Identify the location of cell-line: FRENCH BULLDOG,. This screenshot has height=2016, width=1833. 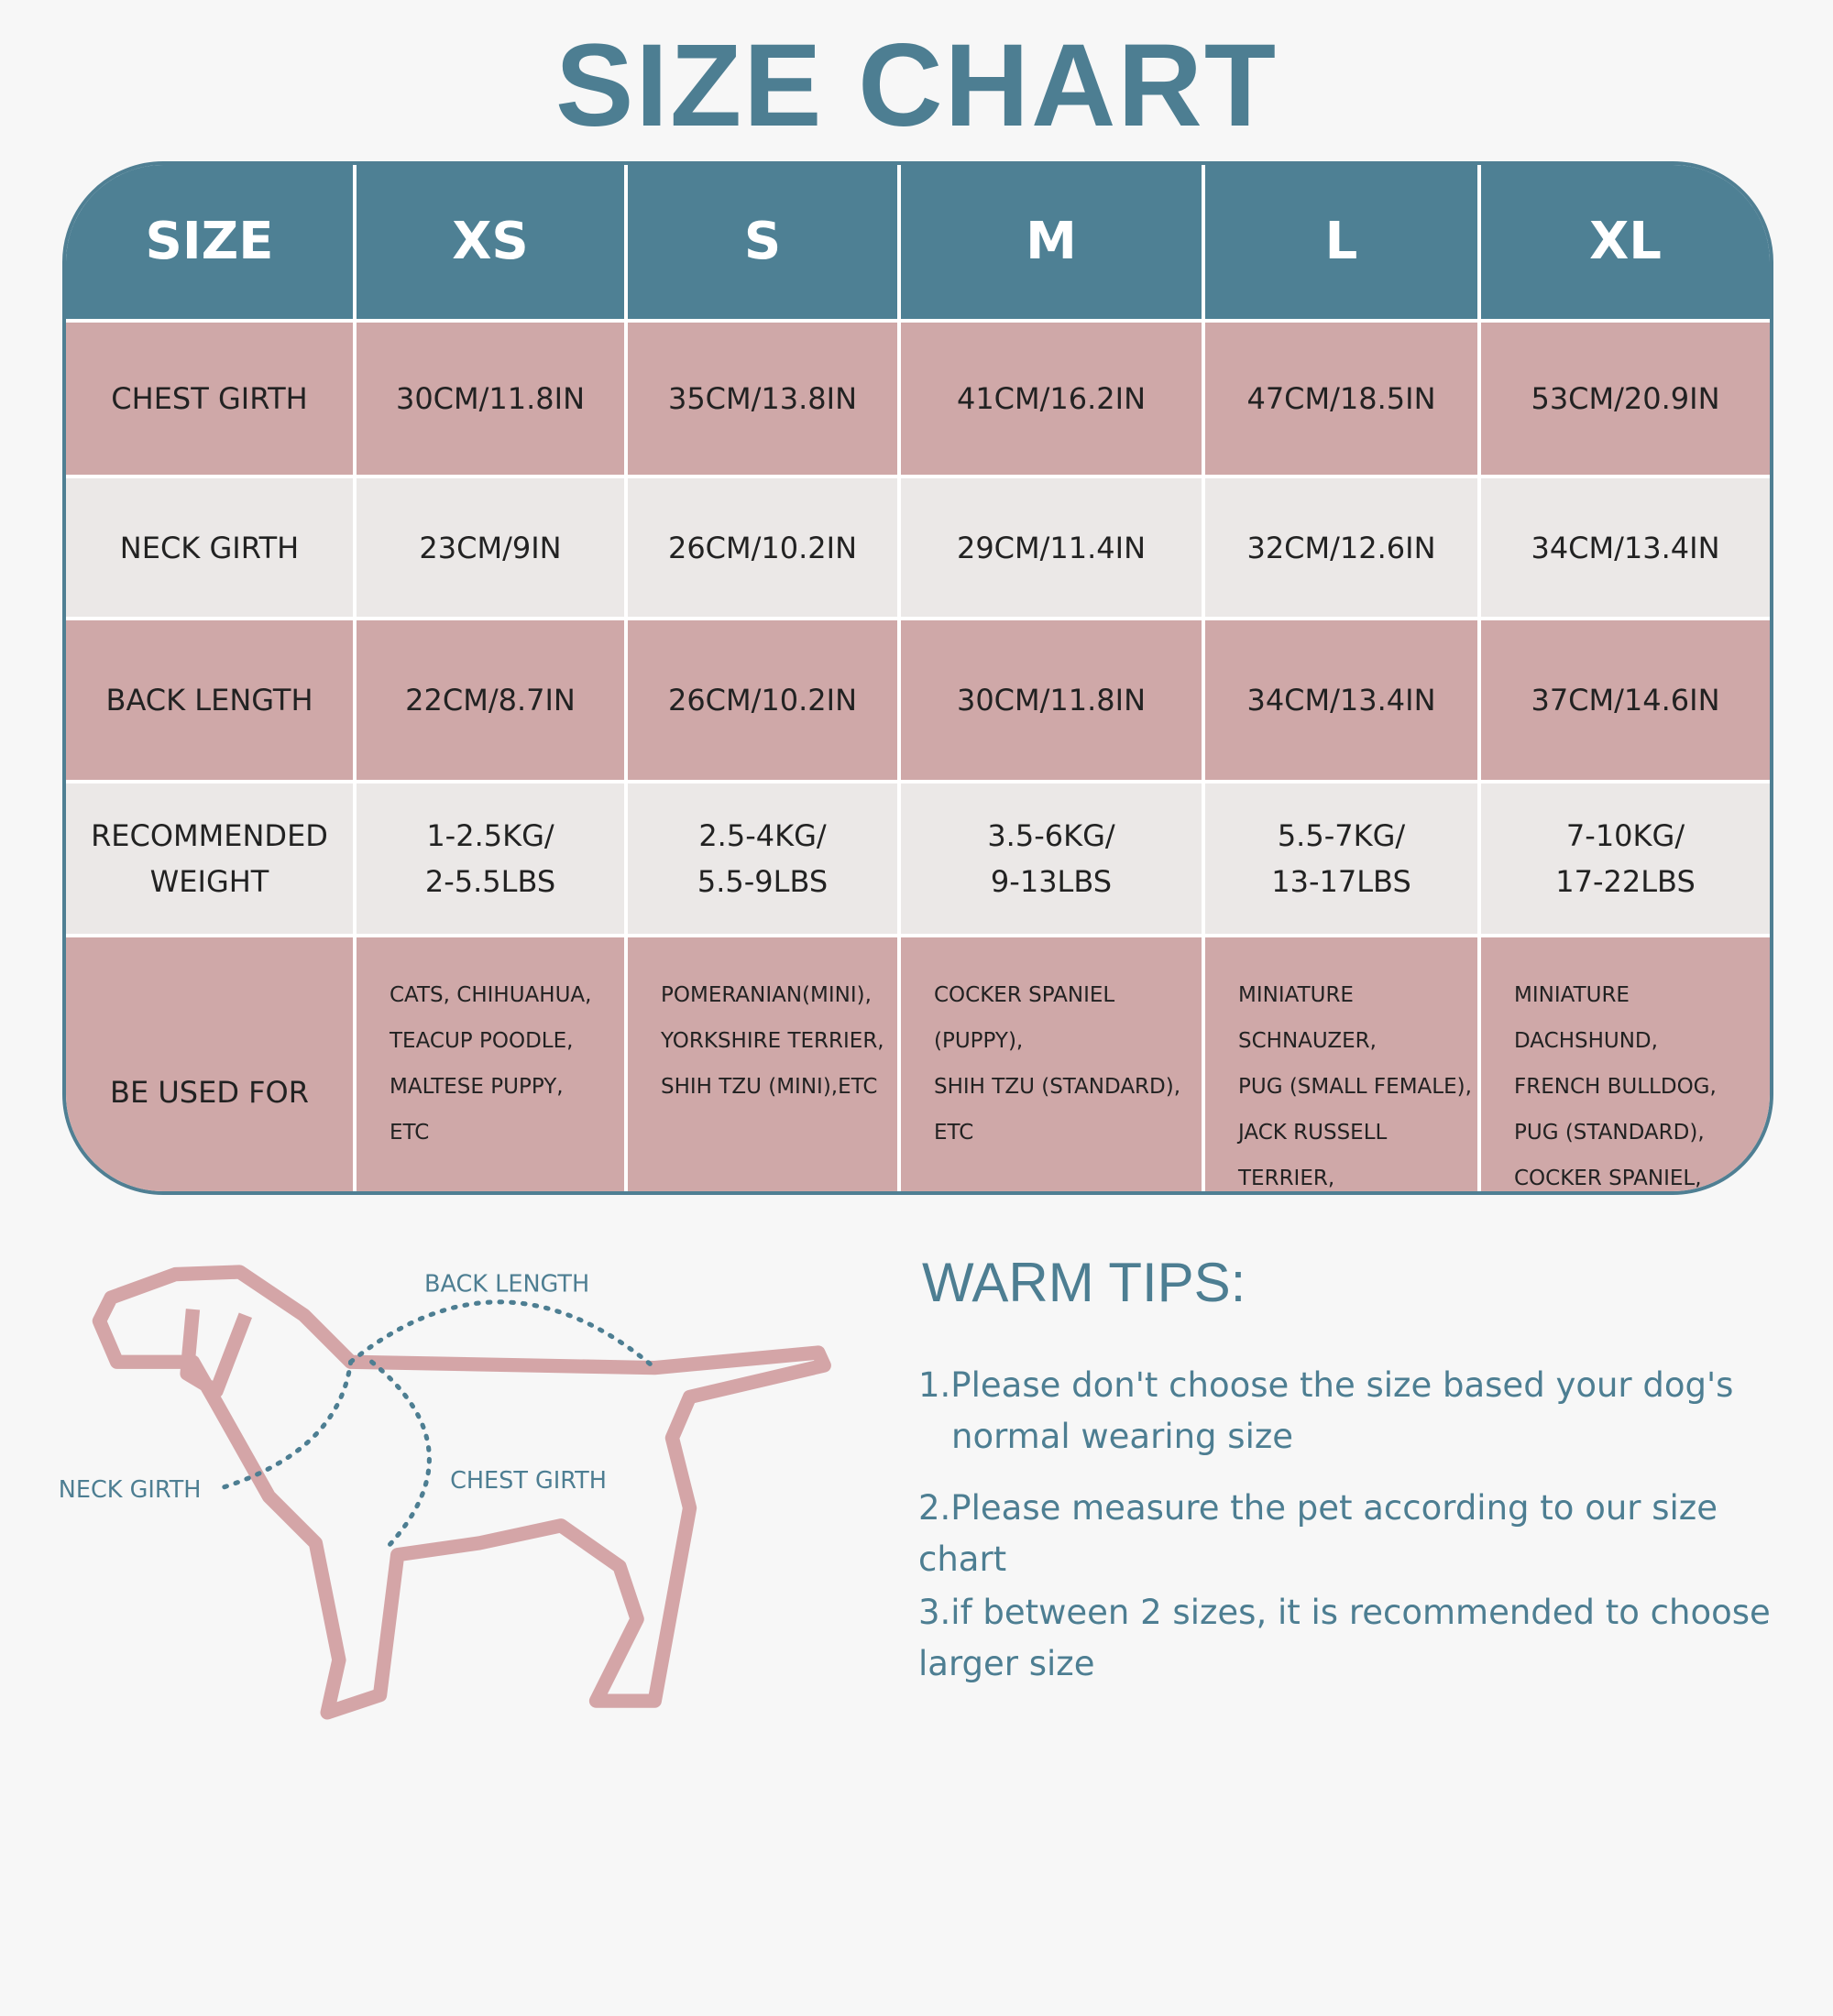
(1615, 1087).